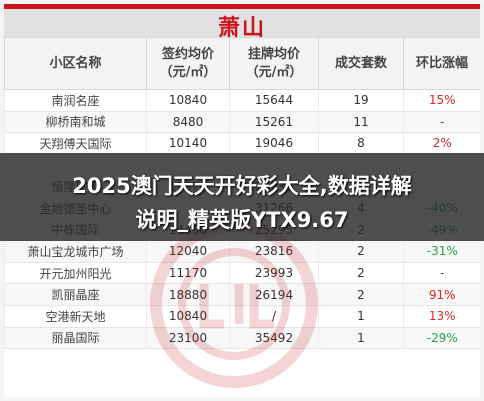 The height and width of the screenshot is (401, 484). I want to click on header-list-price-label: 挂牌均价, so click(273, 54).